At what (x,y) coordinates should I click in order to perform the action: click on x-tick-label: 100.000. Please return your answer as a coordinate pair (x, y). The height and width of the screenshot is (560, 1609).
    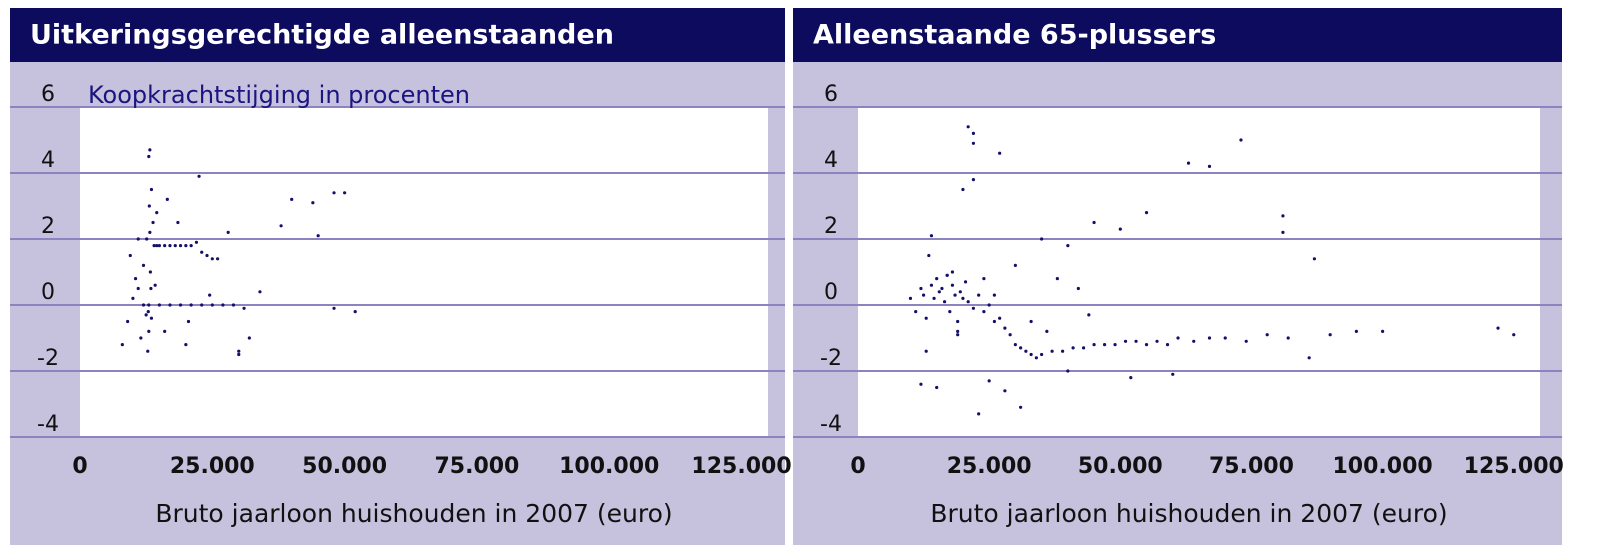
    Looking at the image, I should click on (609, 466).